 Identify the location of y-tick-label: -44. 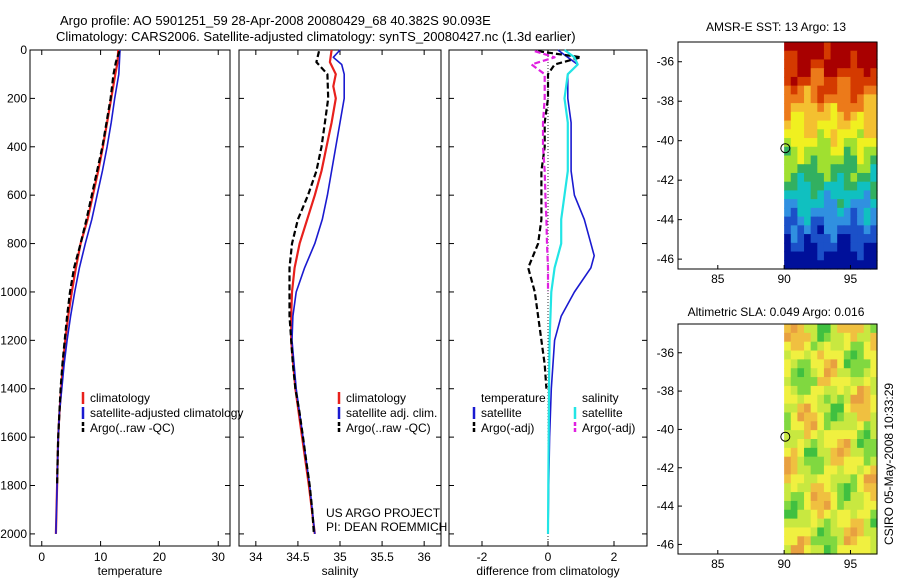
(666, 220).